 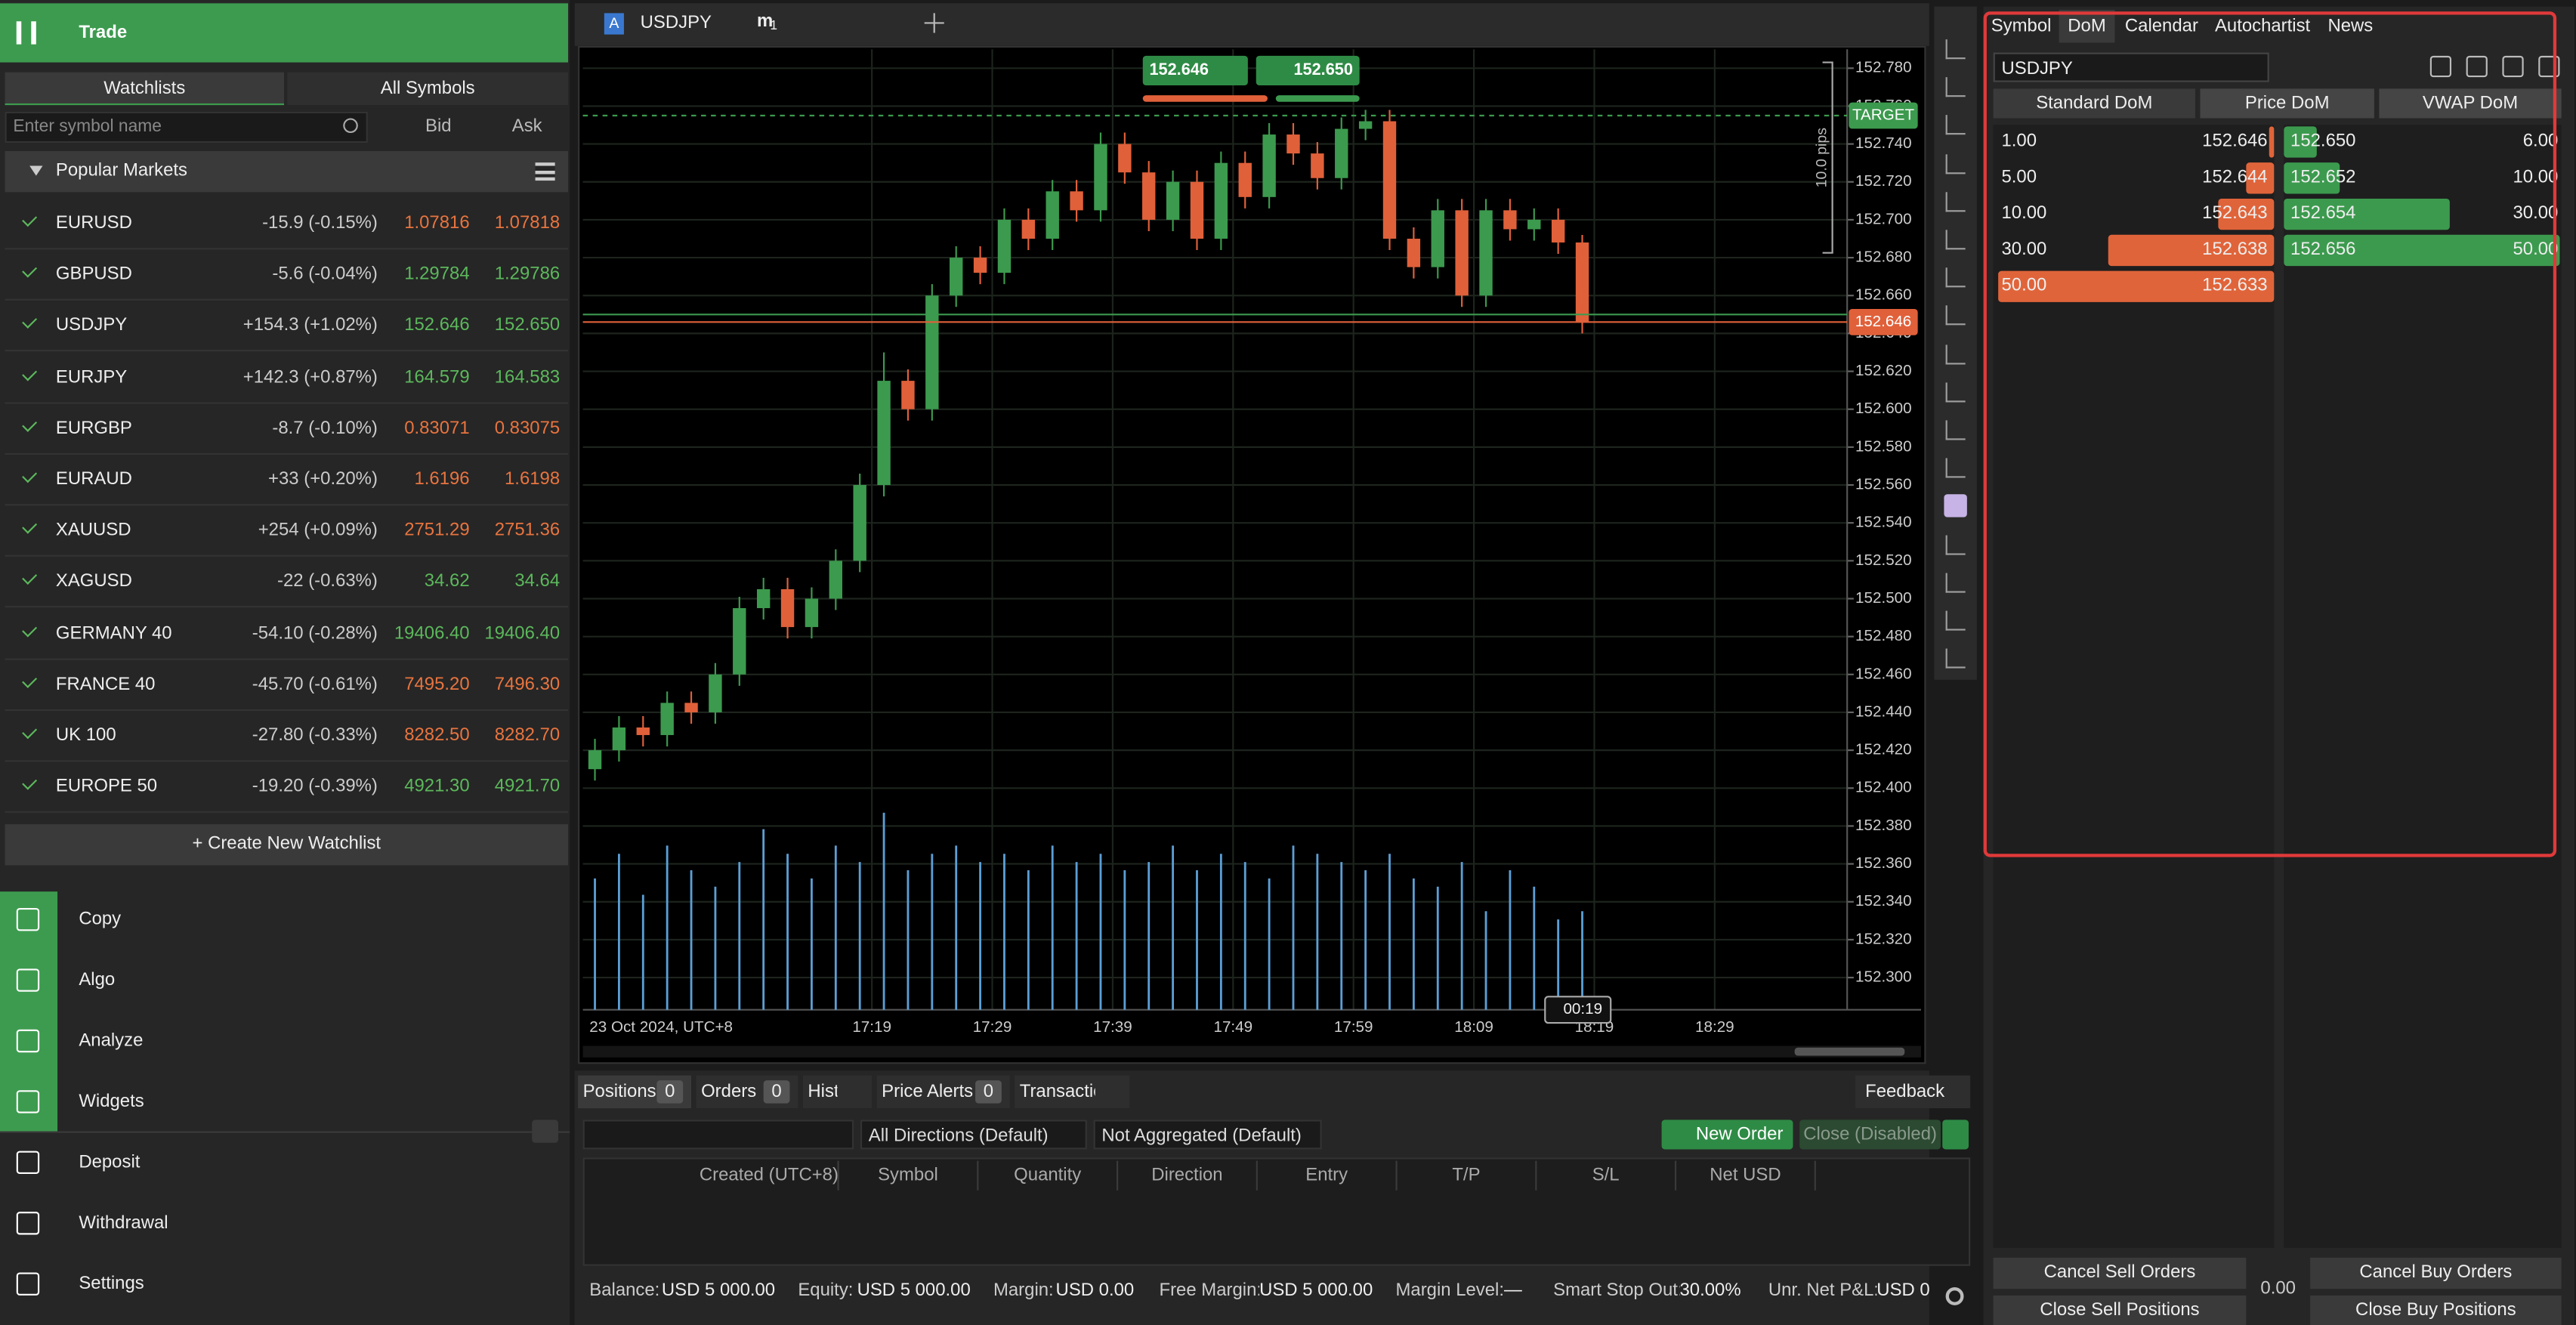 I want to click on timeframe: m, so click(x=765, y=21).